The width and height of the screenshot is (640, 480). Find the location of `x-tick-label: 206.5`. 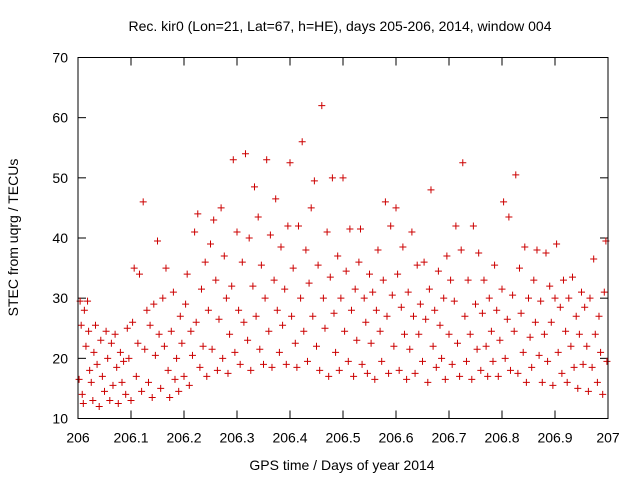

x-tick-label: 206.5 is located at coordinates (342, 438).